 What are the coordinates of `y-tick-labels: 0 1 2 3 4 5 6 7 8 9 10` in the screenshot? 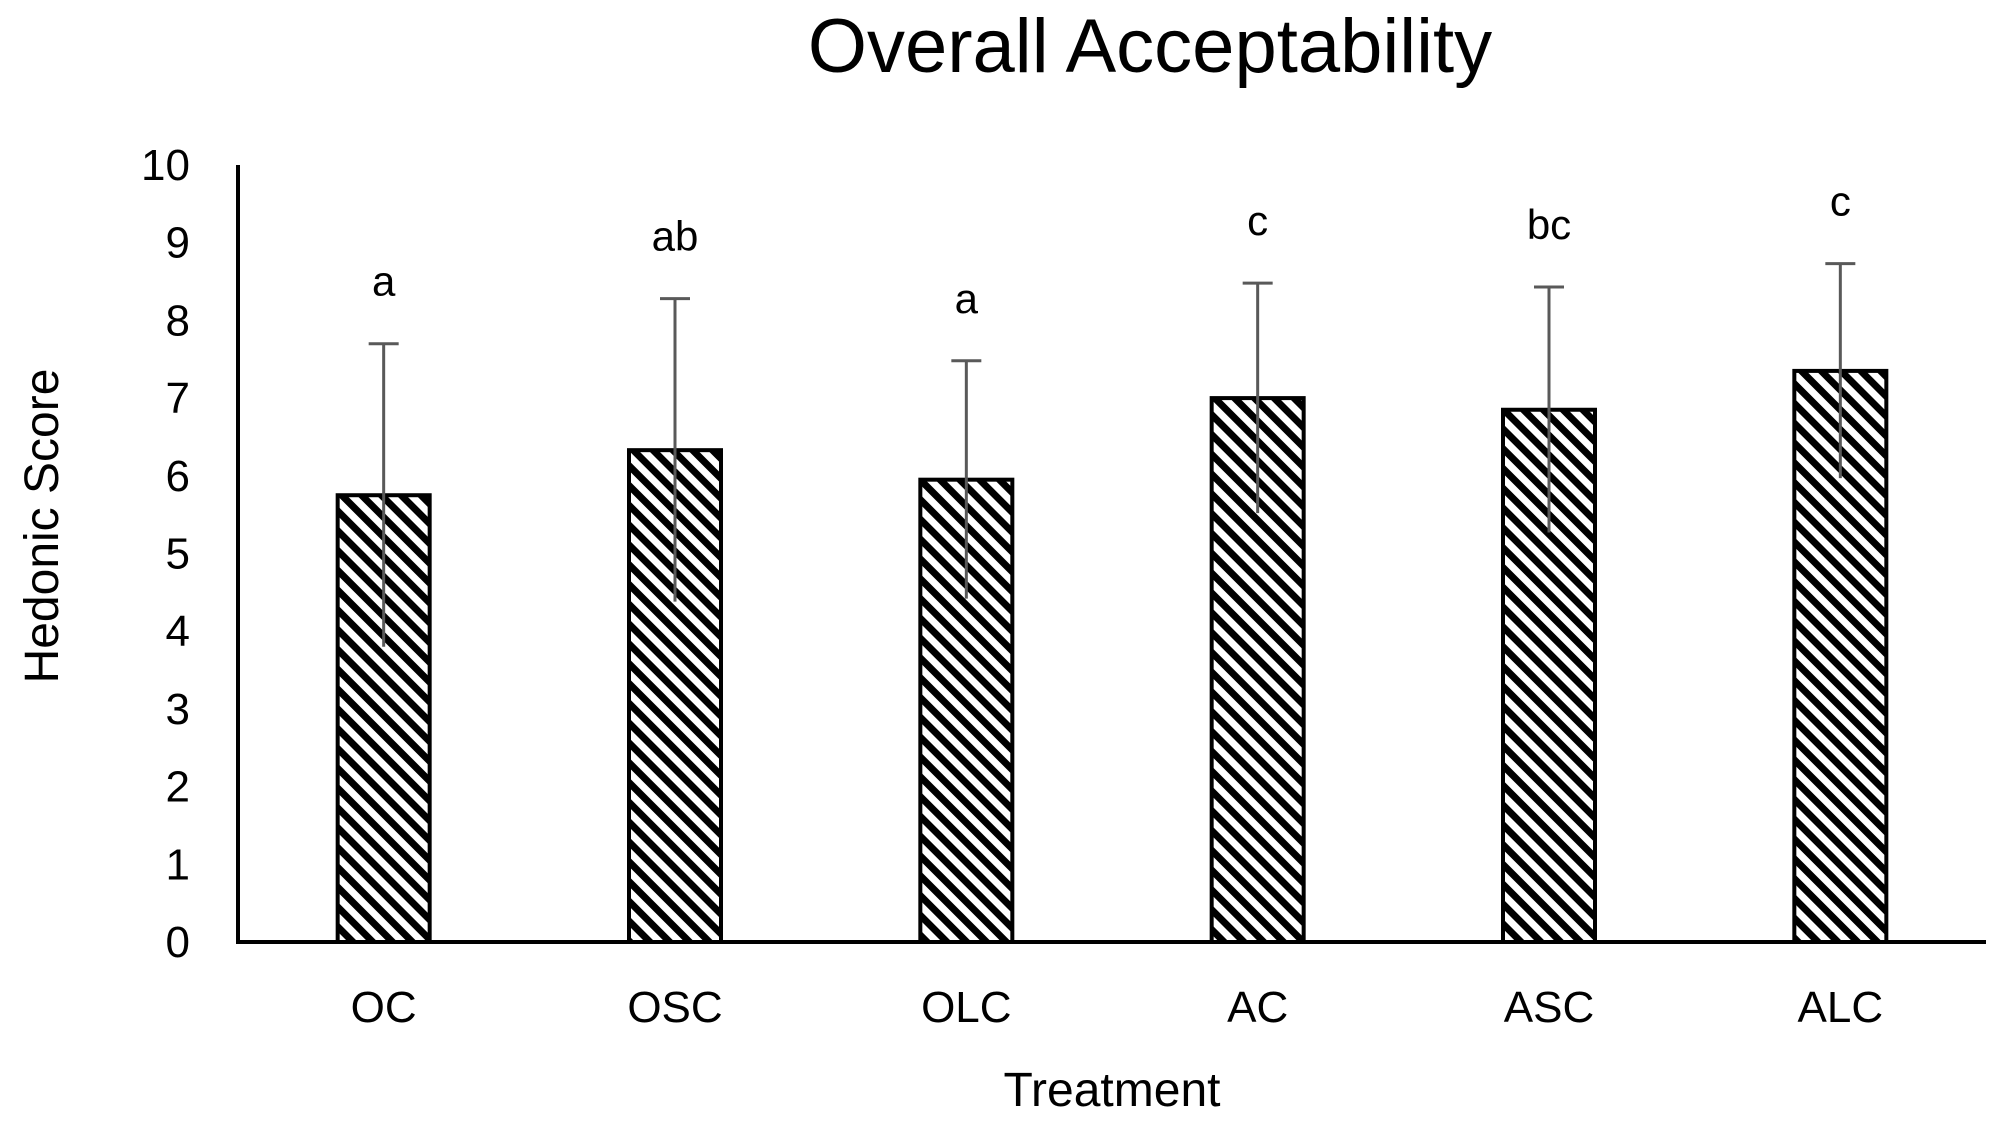 It's located at (165, 554).